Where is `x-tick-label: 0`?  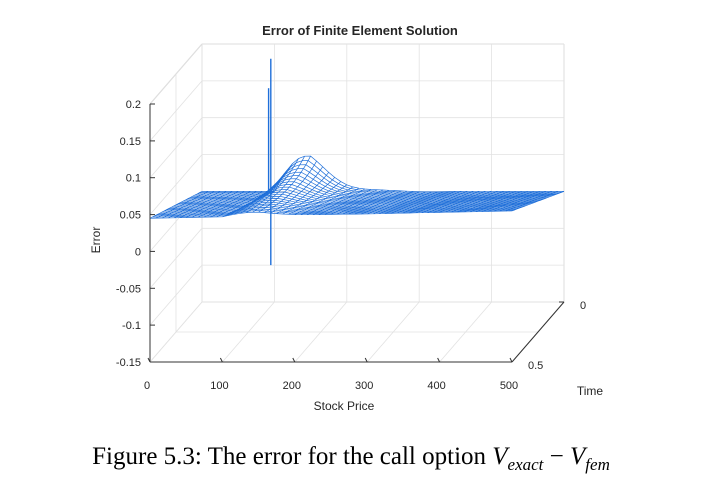
x-tick-label: 0 is located at coordinates (147, 386).